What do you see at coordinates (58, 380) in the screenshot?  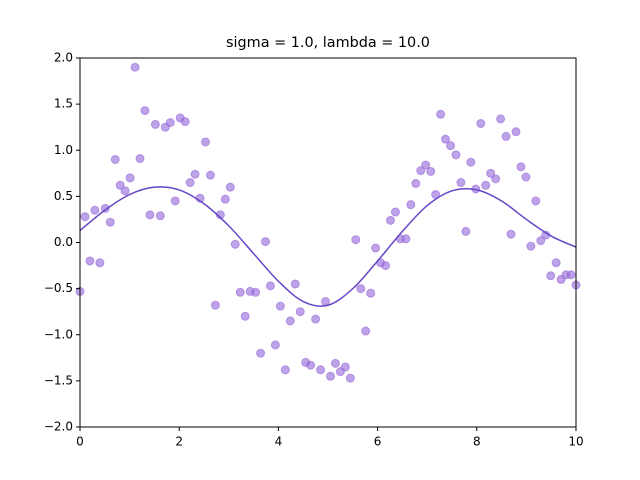 I see `y-tick-label: −1.5` at bounding box center [58, 380].